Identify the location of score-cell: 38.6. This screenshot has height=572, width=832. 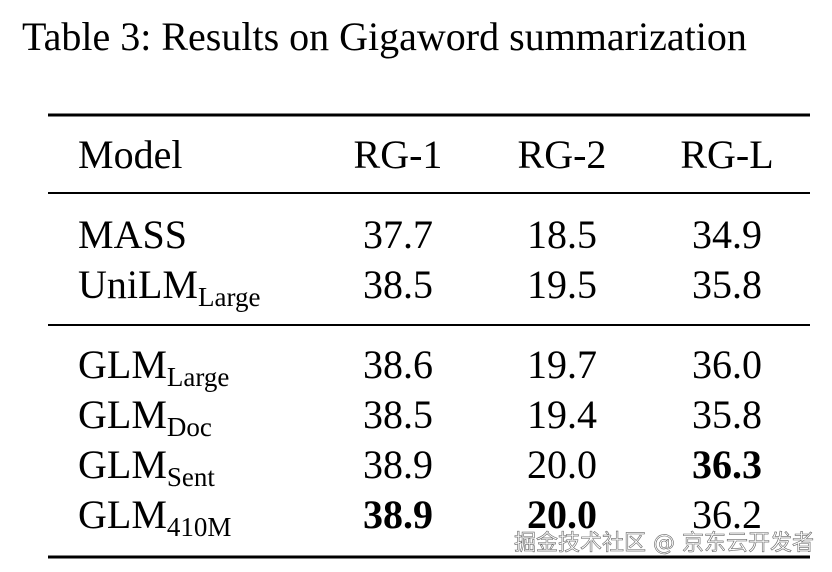
(398, 364).